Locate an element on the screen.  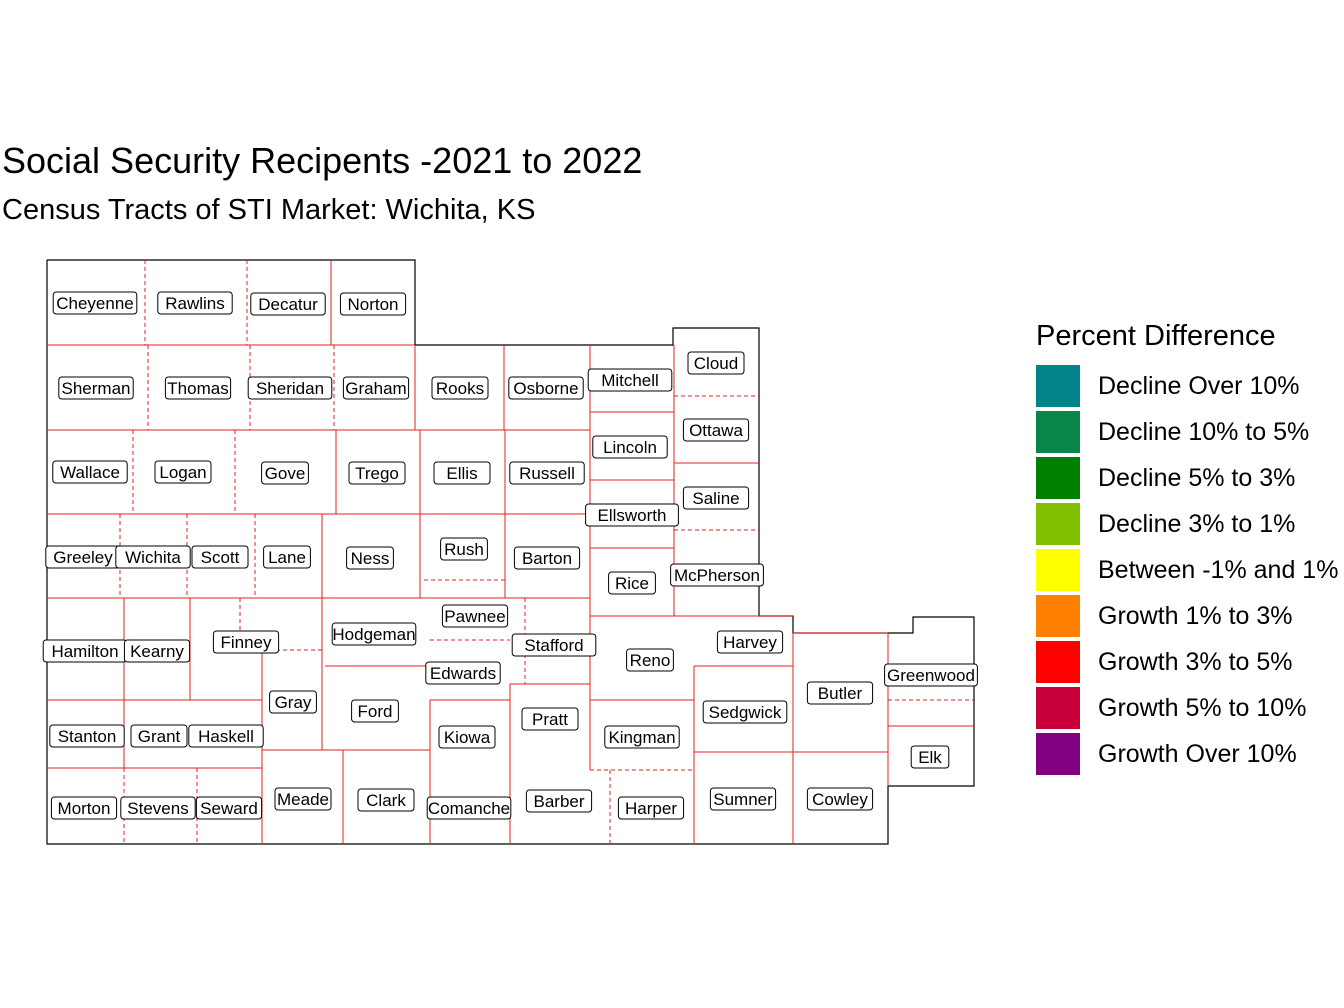
county-name: Cheyenne is located at coordinates (95, 303).